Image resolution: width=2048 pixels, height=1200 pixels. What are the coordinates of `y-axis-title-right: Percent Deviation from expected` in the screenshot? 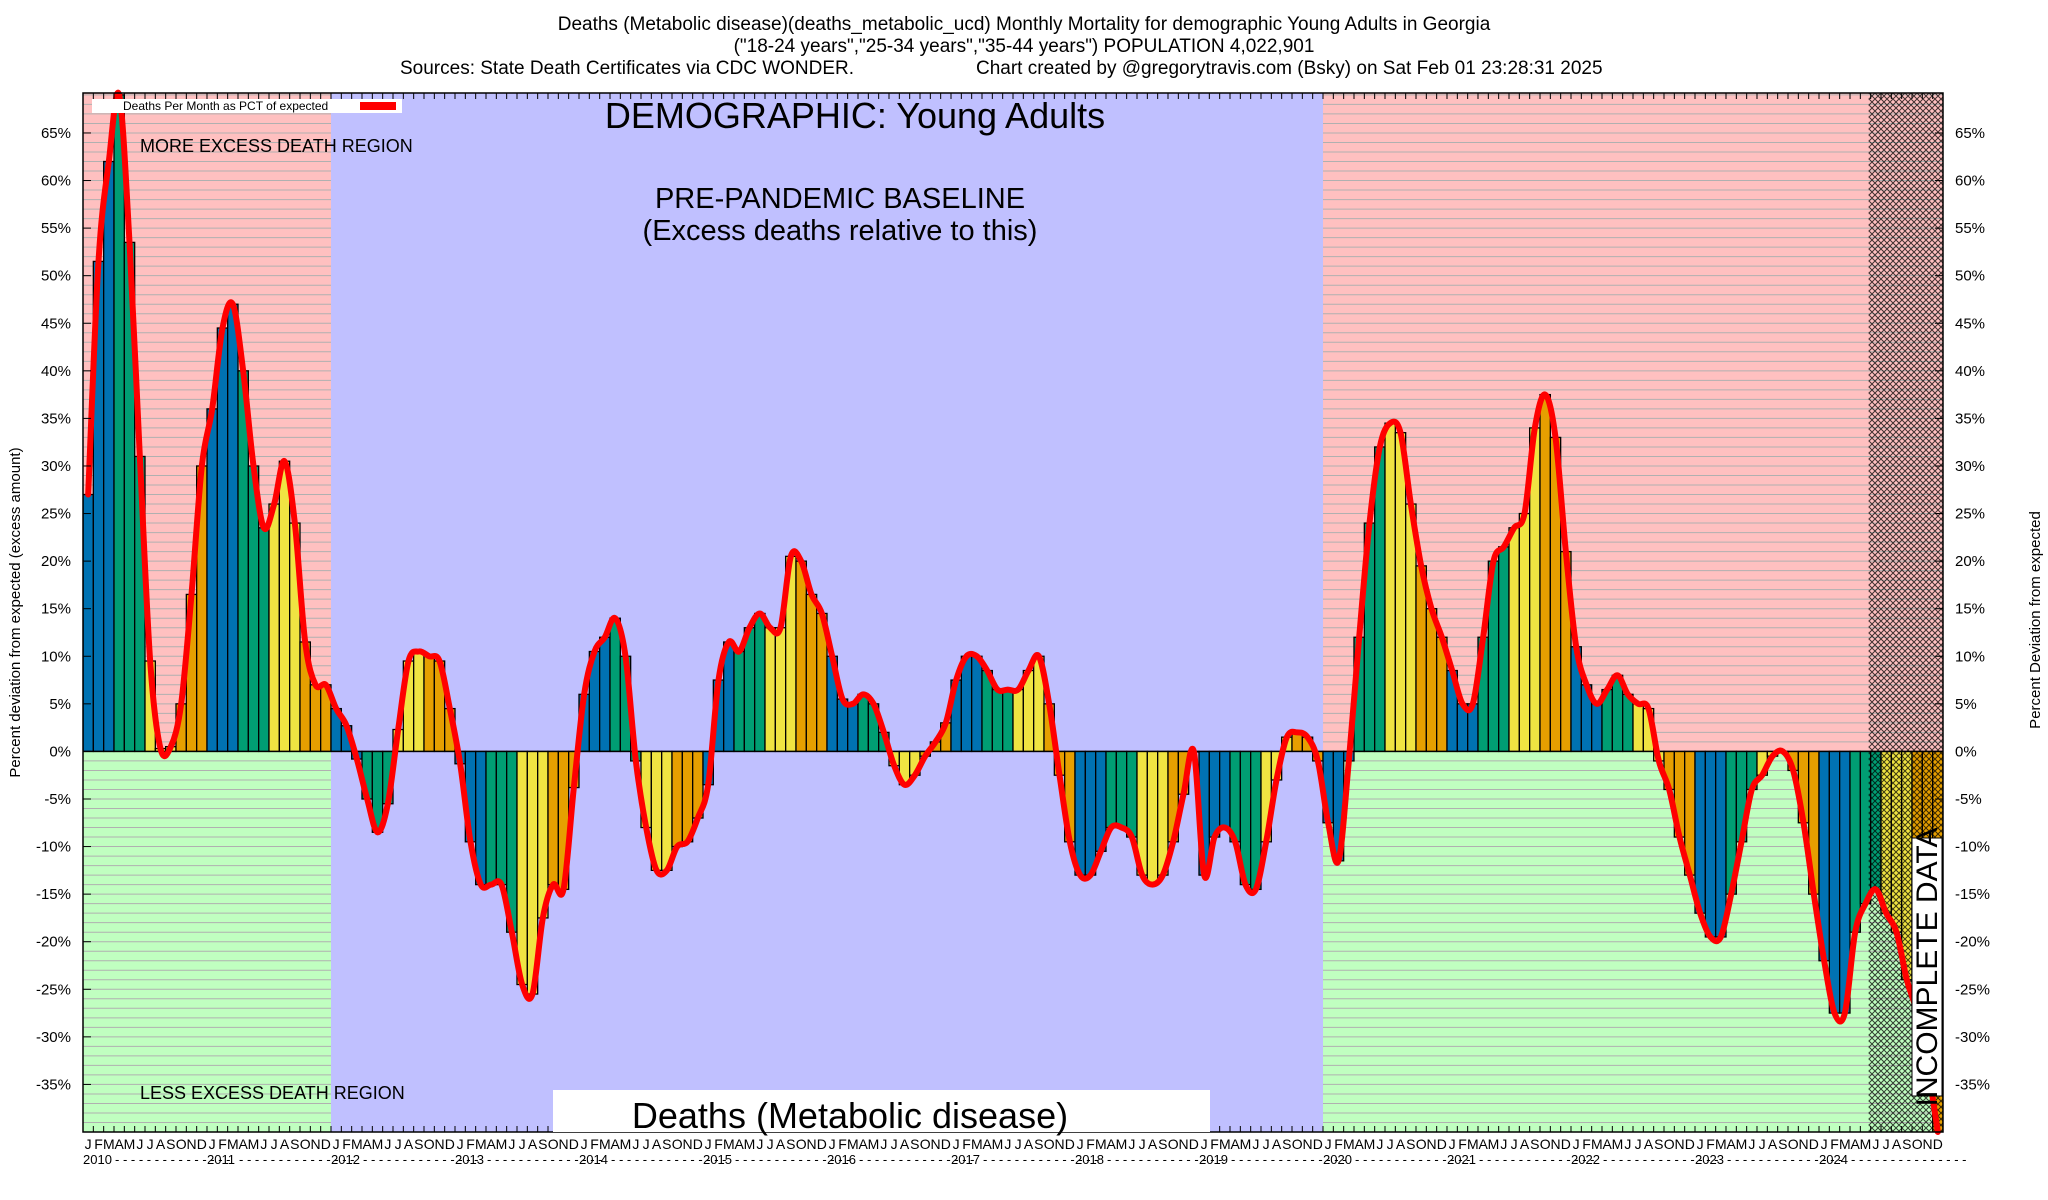 It's located at (2035, 620).